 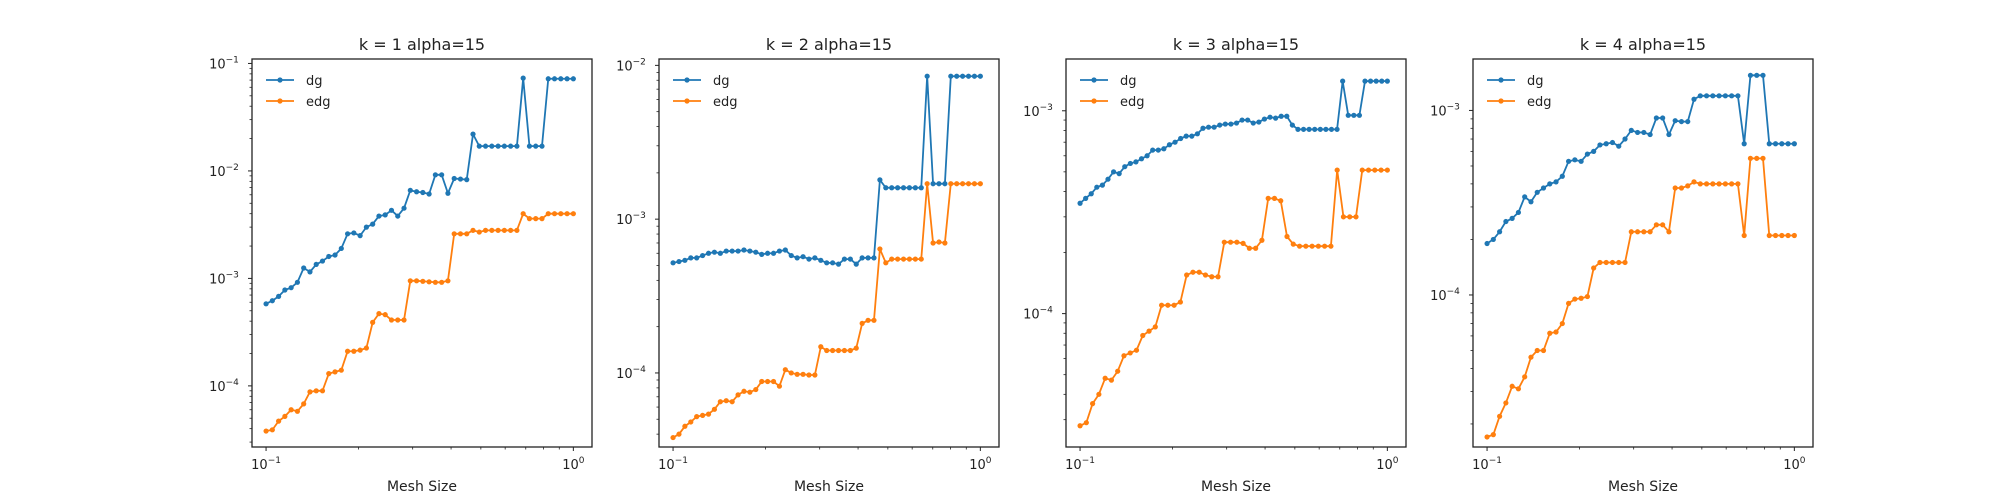 What do you see at coordinates (1643, 44) in the screenshot?
I see `chart-title: k = 4 alpha=15` at bounding box center [1643, 44].